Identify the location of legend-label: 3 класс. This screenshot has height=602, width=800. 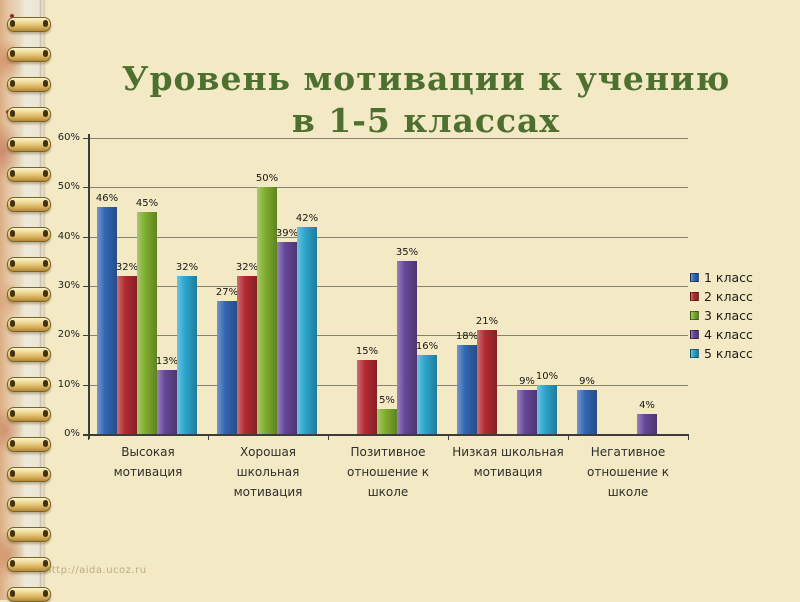
(728, 315).